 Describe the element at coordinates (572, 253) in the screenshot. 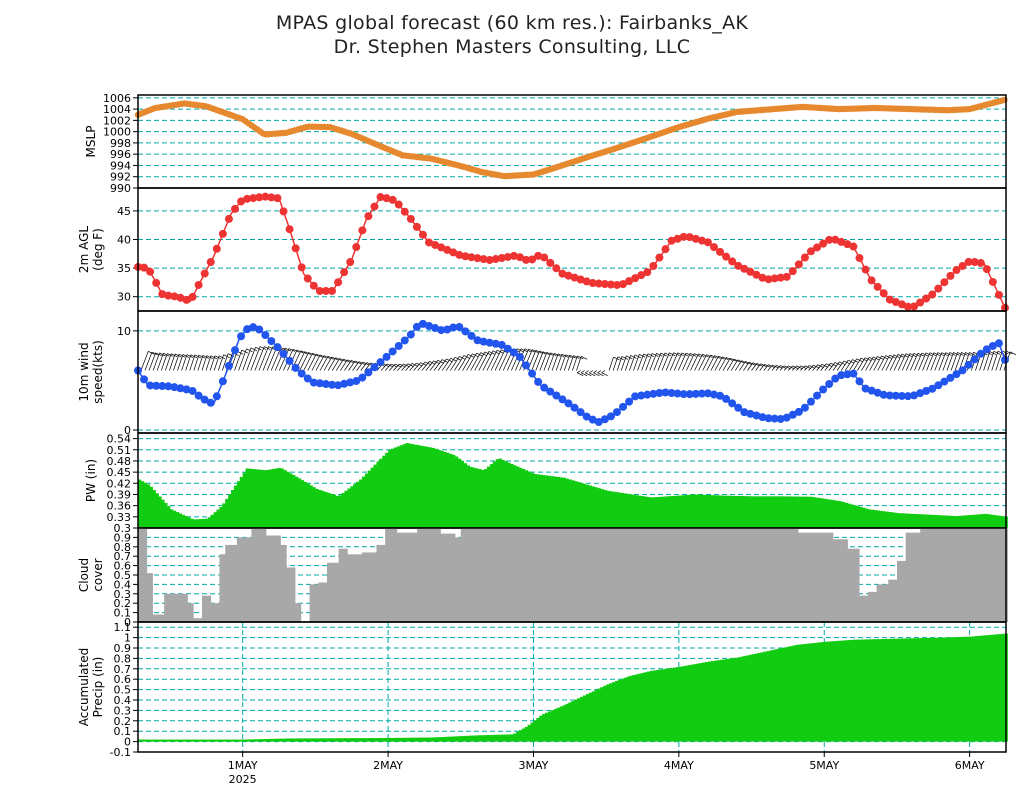

I see `temp-series-line` at that location.